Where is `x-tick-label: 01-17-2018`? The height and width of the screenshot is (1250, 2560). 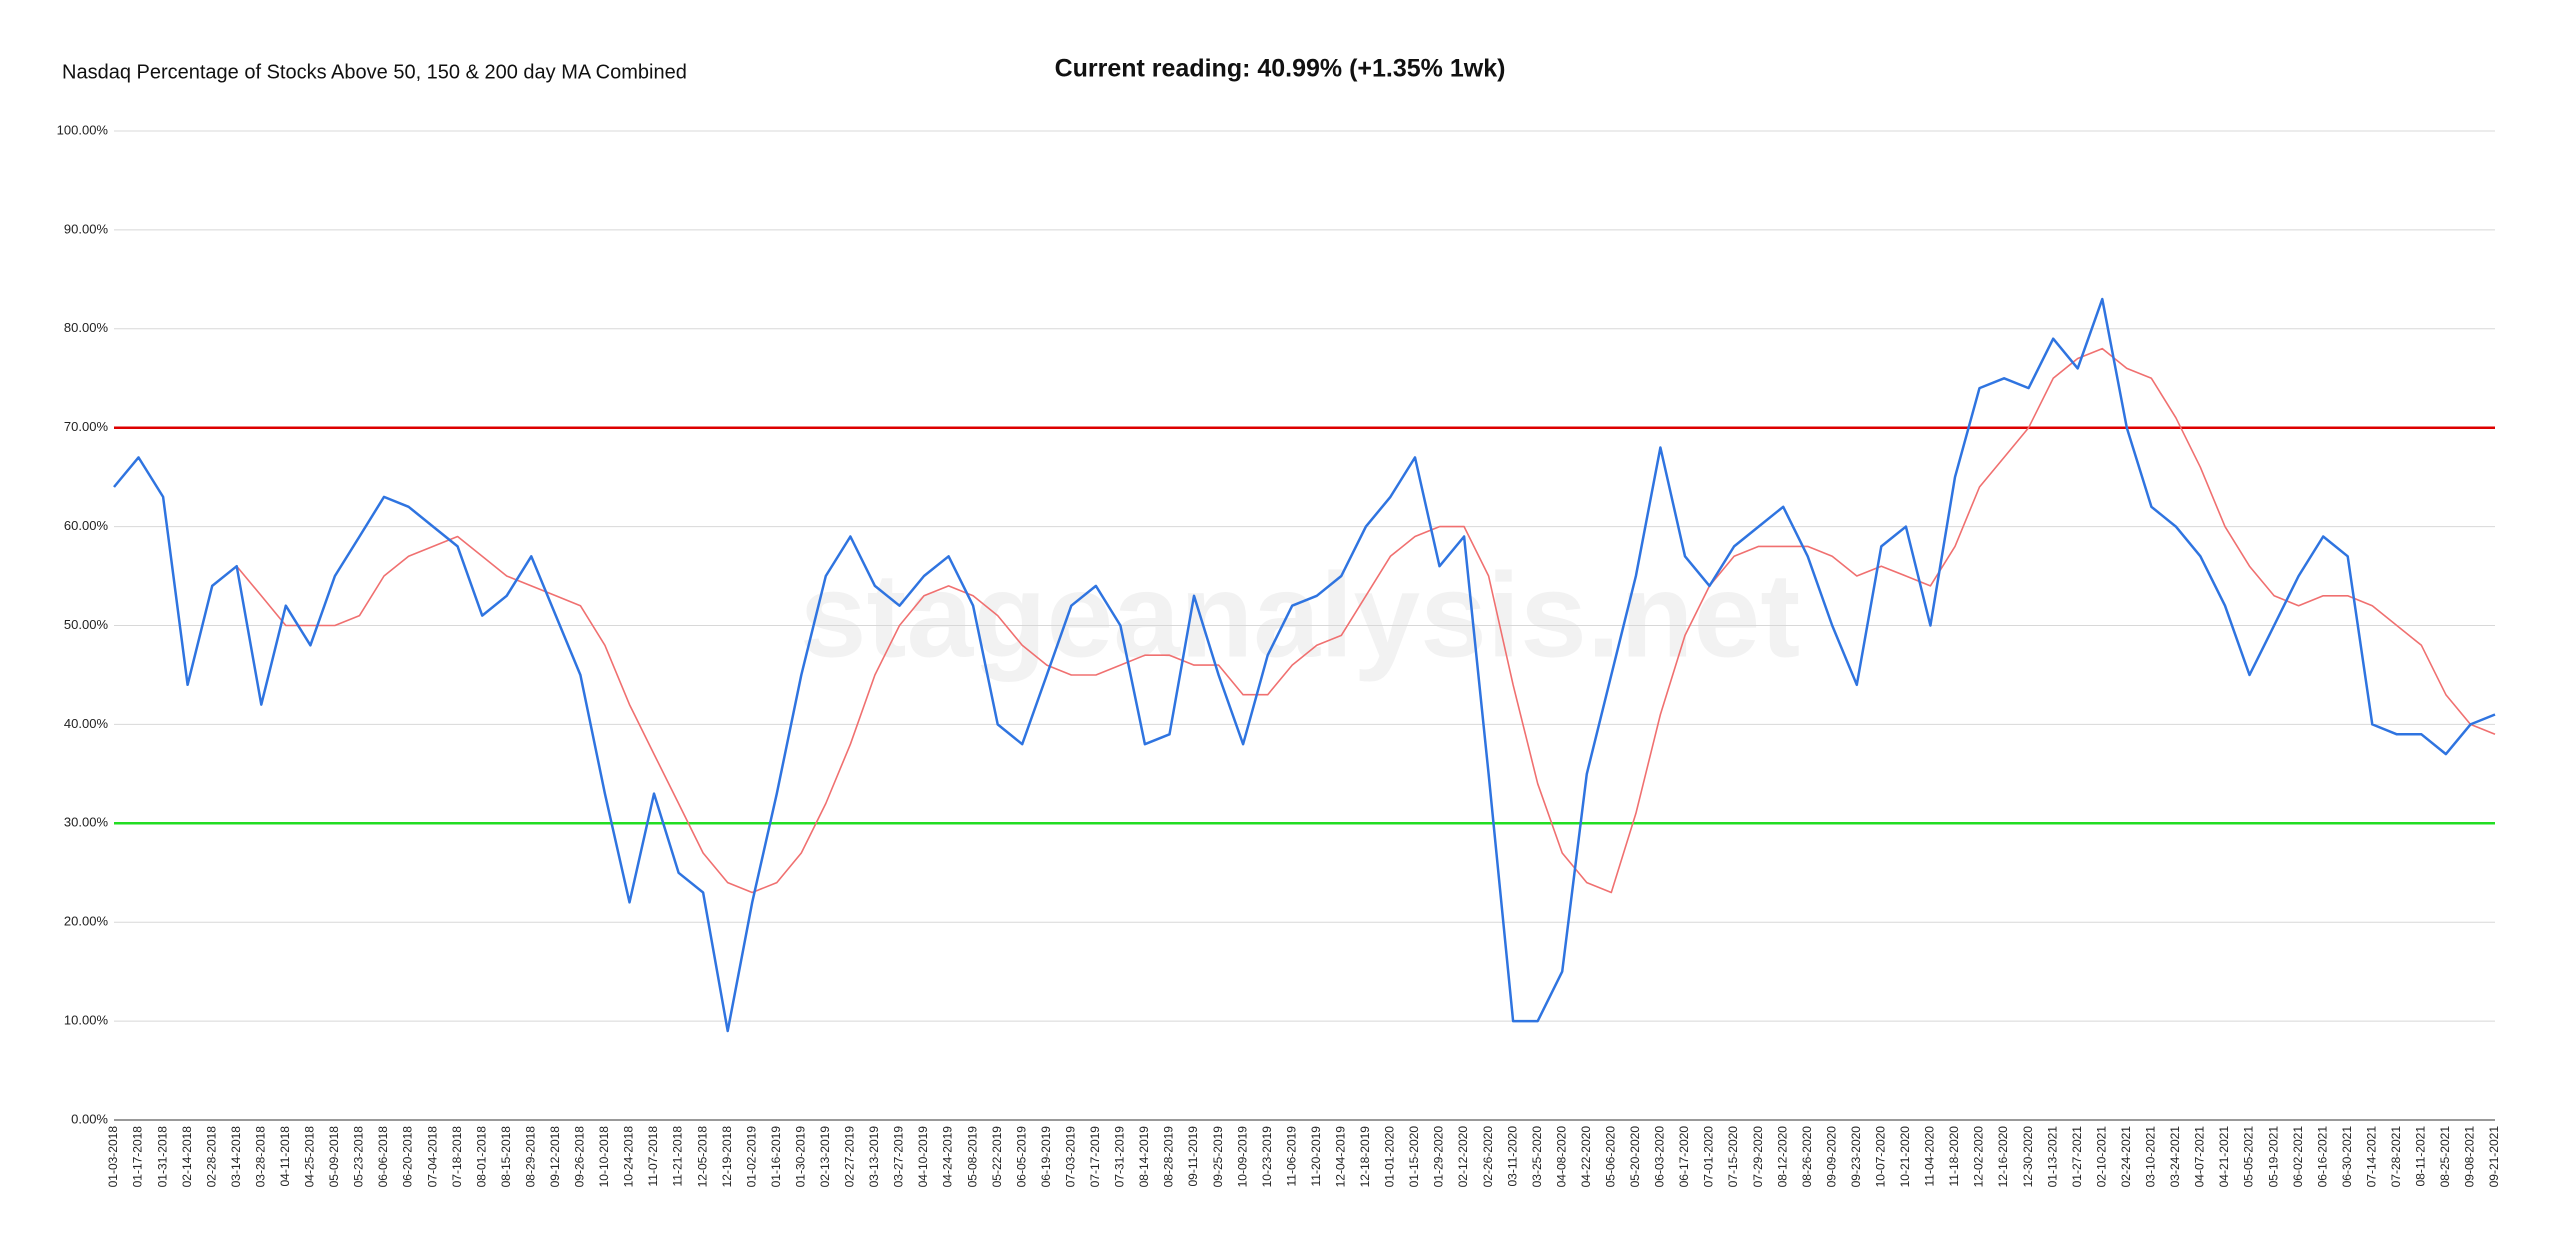 x-tick-label: 01-17-2018 is located at coordinates (138, 1157).